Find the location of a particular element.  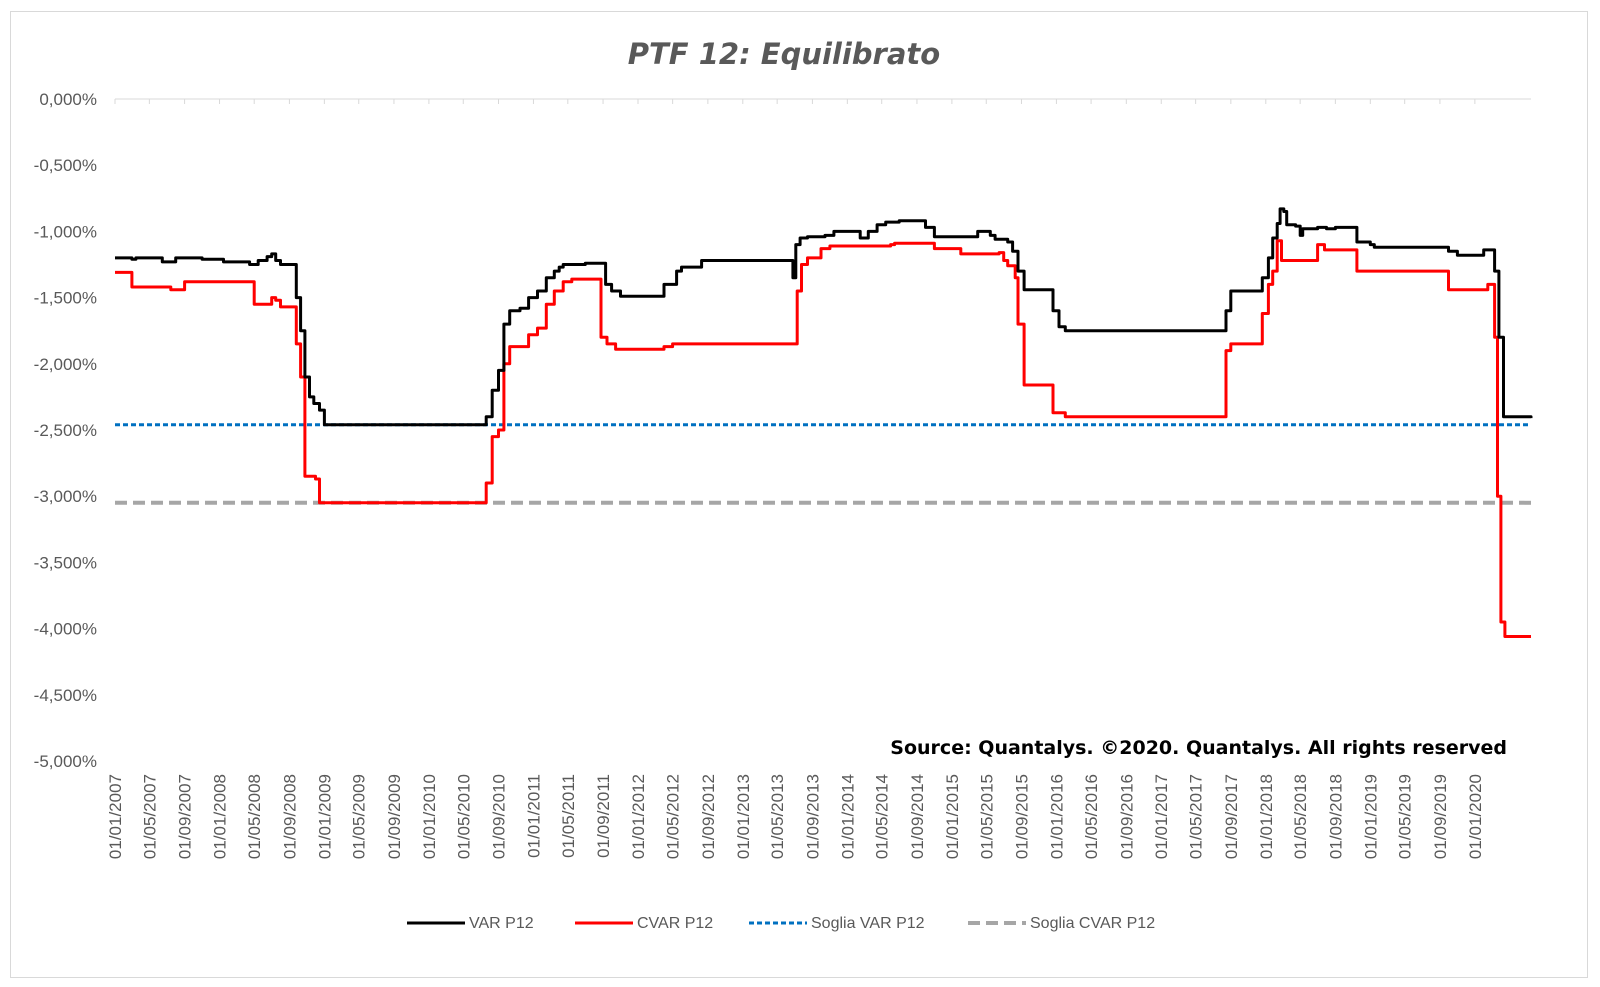

legend-label-0: VAR P12 is located at coordinates (501, 923).